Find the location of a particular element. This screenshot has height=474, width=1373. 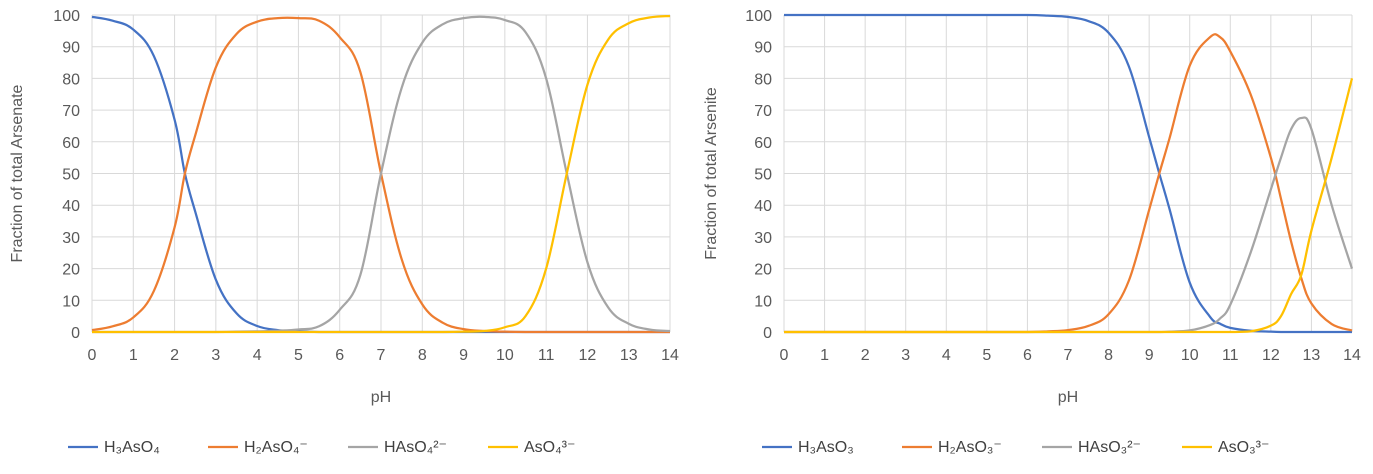

y-axis-title: Fraction of total Arsenate is located at coordinates (17, 173).